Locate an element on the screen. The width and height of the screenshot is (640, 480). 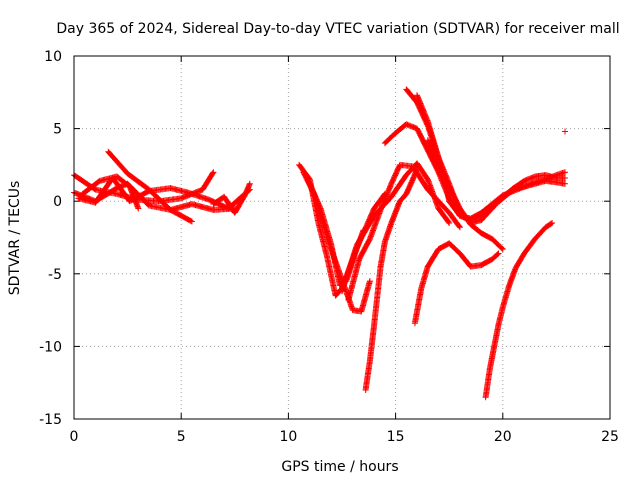
y-tick-label: -5 is located at coordinates (55, 275).